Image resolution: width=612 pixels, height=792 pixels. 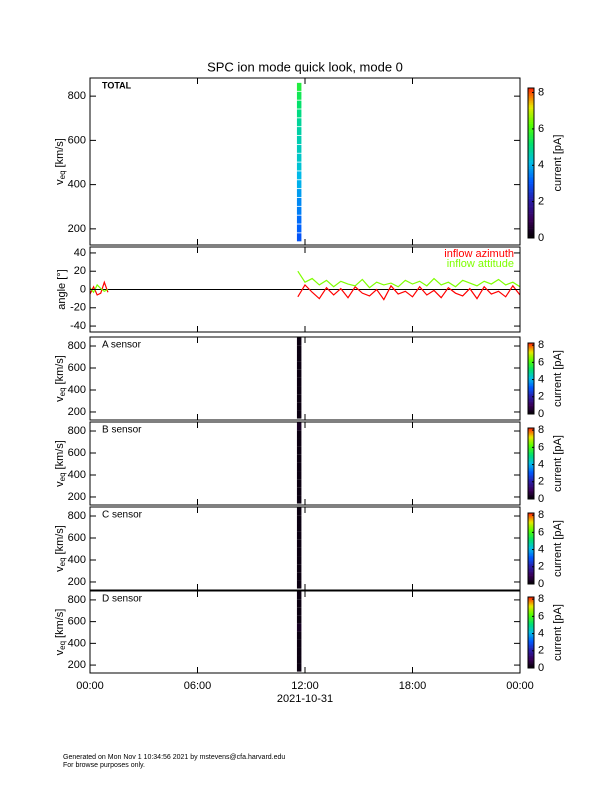 What do you see at coordinates (60, 369) in the screenshot?
I see `y-label-unit: [km/s]` at bounding box center [60, 369].